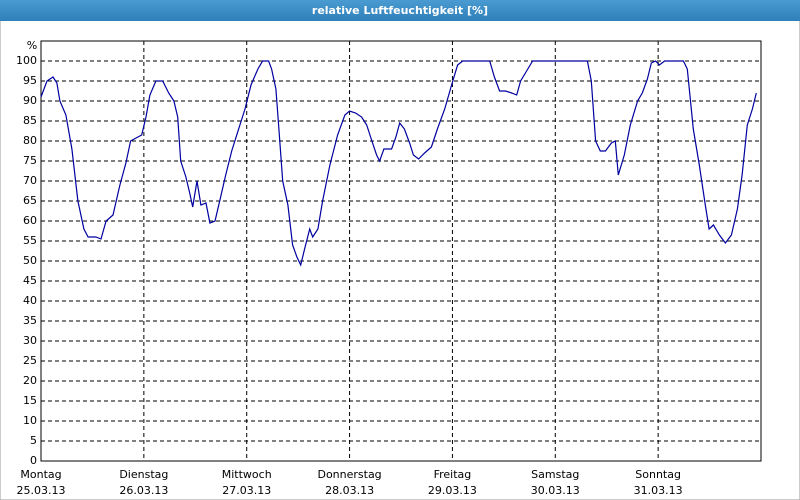  Describe the element at coordinates (349, 490) in the screenshot. I see `x-tick-label: 28.03.13` at that location.